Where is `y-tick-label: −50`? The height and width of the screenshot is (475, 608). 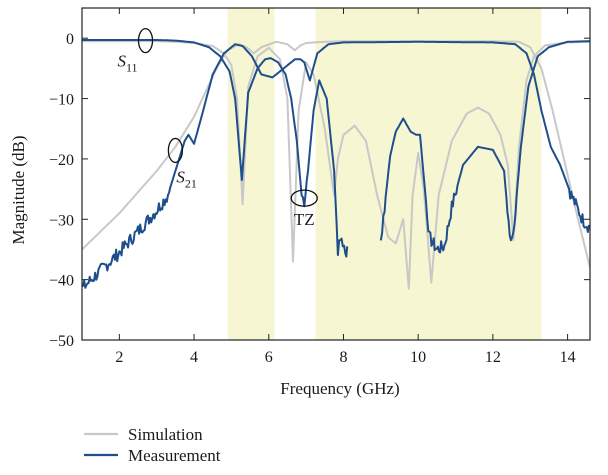
y-tick-label: −50 is located at coordinates (61, 341).